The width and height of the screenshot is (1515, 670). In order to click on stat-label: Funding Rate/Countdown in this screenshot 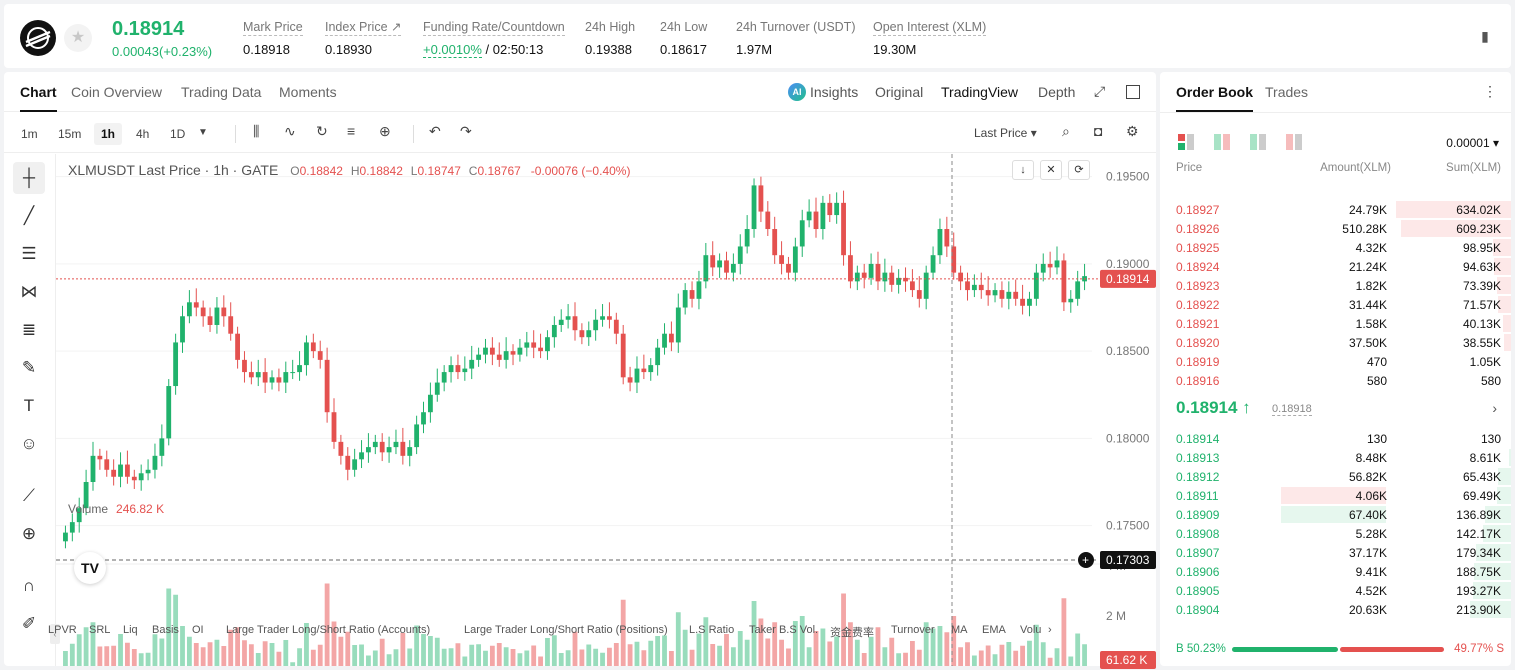, I will do `click(494, 28)`.